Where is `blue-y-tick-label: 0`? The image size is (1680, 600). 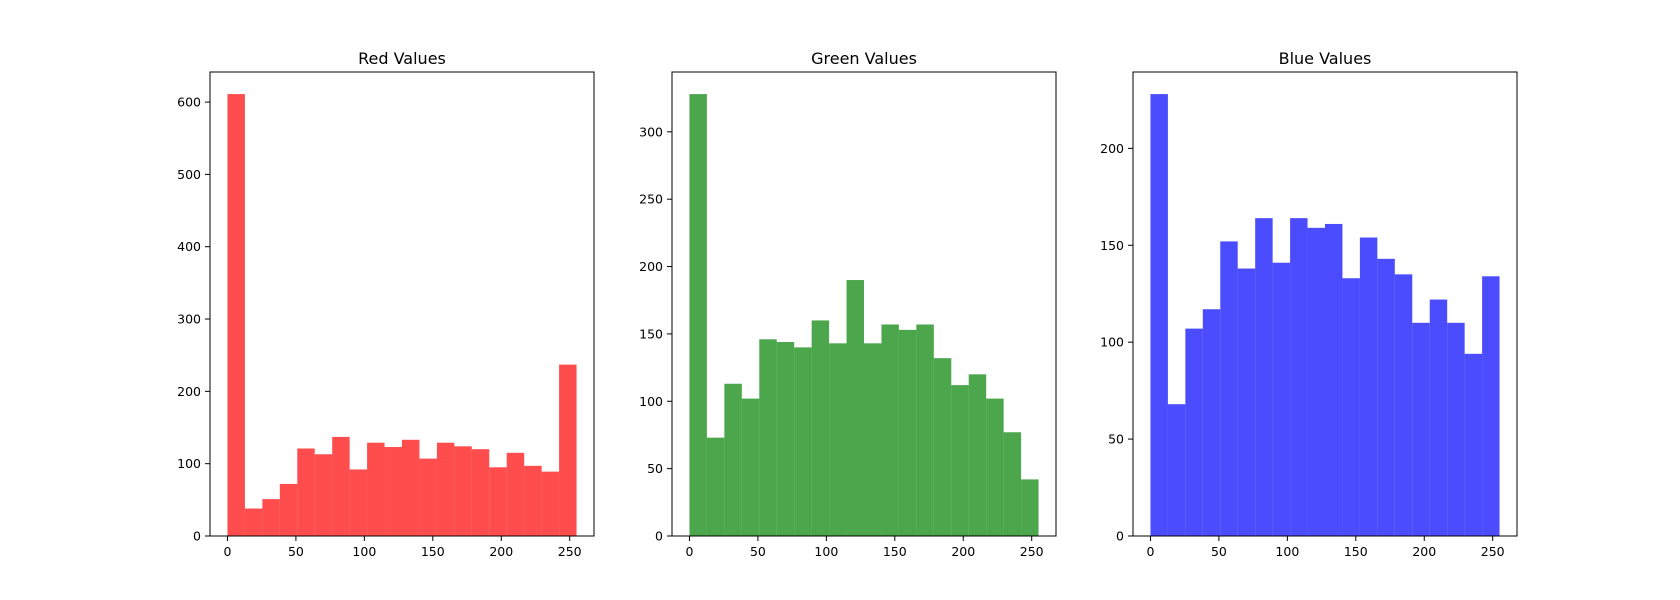
blue-y-tick-label: 0 is located at coordinates (1120, 536).